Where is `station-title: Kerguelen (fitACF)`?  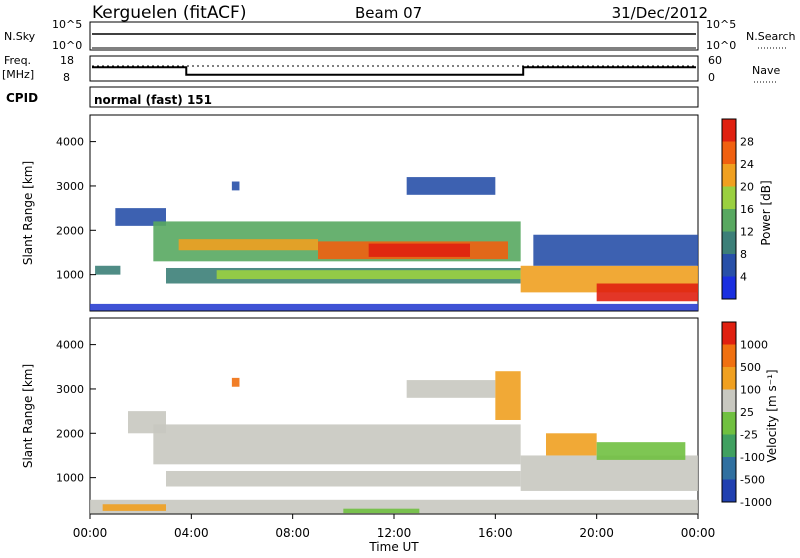
station-title: Kerguelen (fitACF) is located at coordinates (169, 13).